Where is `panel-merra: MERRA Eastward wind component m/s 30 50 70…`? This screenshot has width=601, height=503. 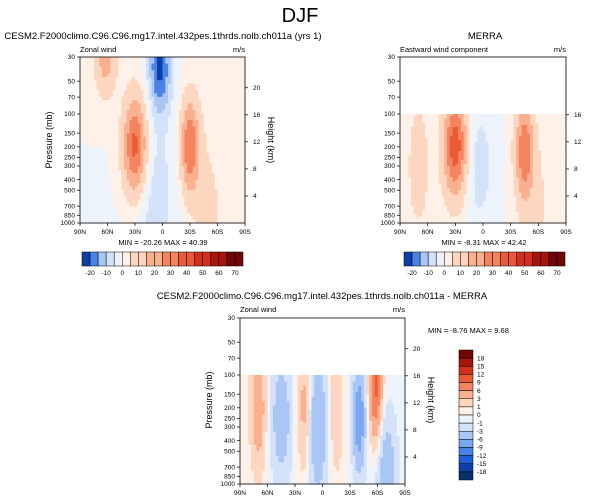 panel-merra: MERRA Eastward wind component m/s 30 50 70… is located at coordinates (481, 139).